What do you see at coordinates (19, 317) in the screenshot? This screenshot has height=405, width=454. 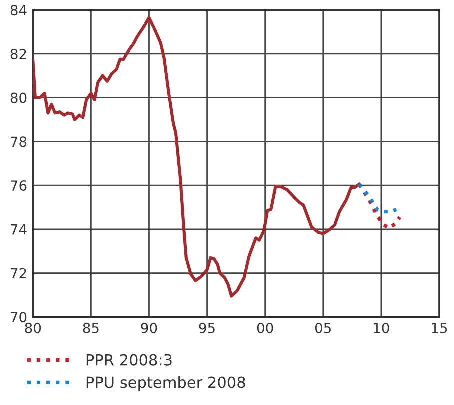 I see `y-tick-label: 70` at bounding box center [19, 317].